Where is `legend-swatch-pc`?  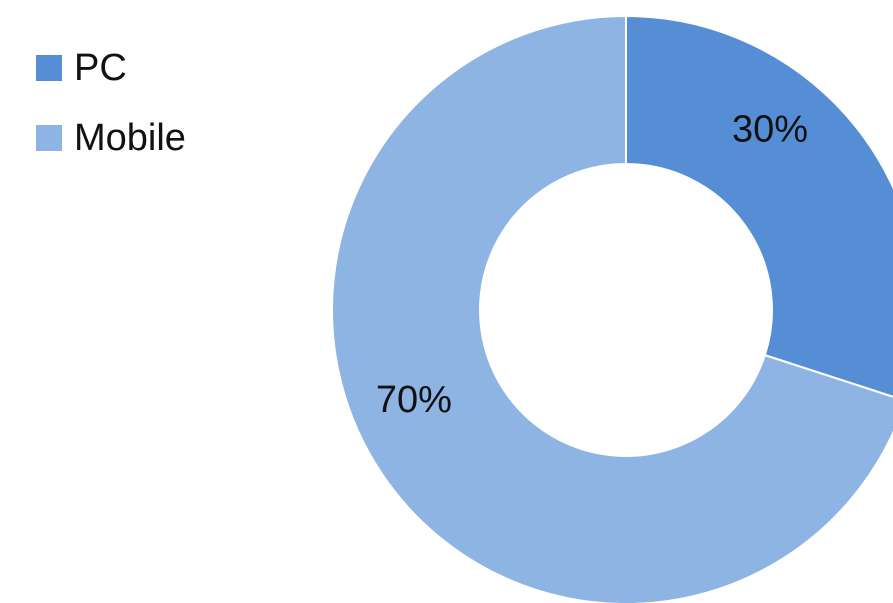
legend-swatch-pc is located at coordinates (49, 68).